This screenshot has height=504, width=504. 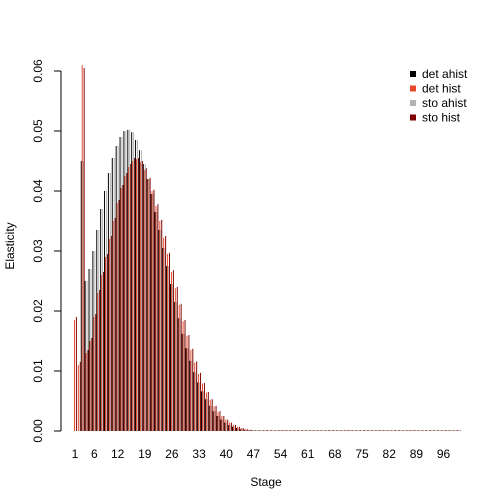 I want to click on bar-stage-35-det-ahist, so click(x=205, y=415).